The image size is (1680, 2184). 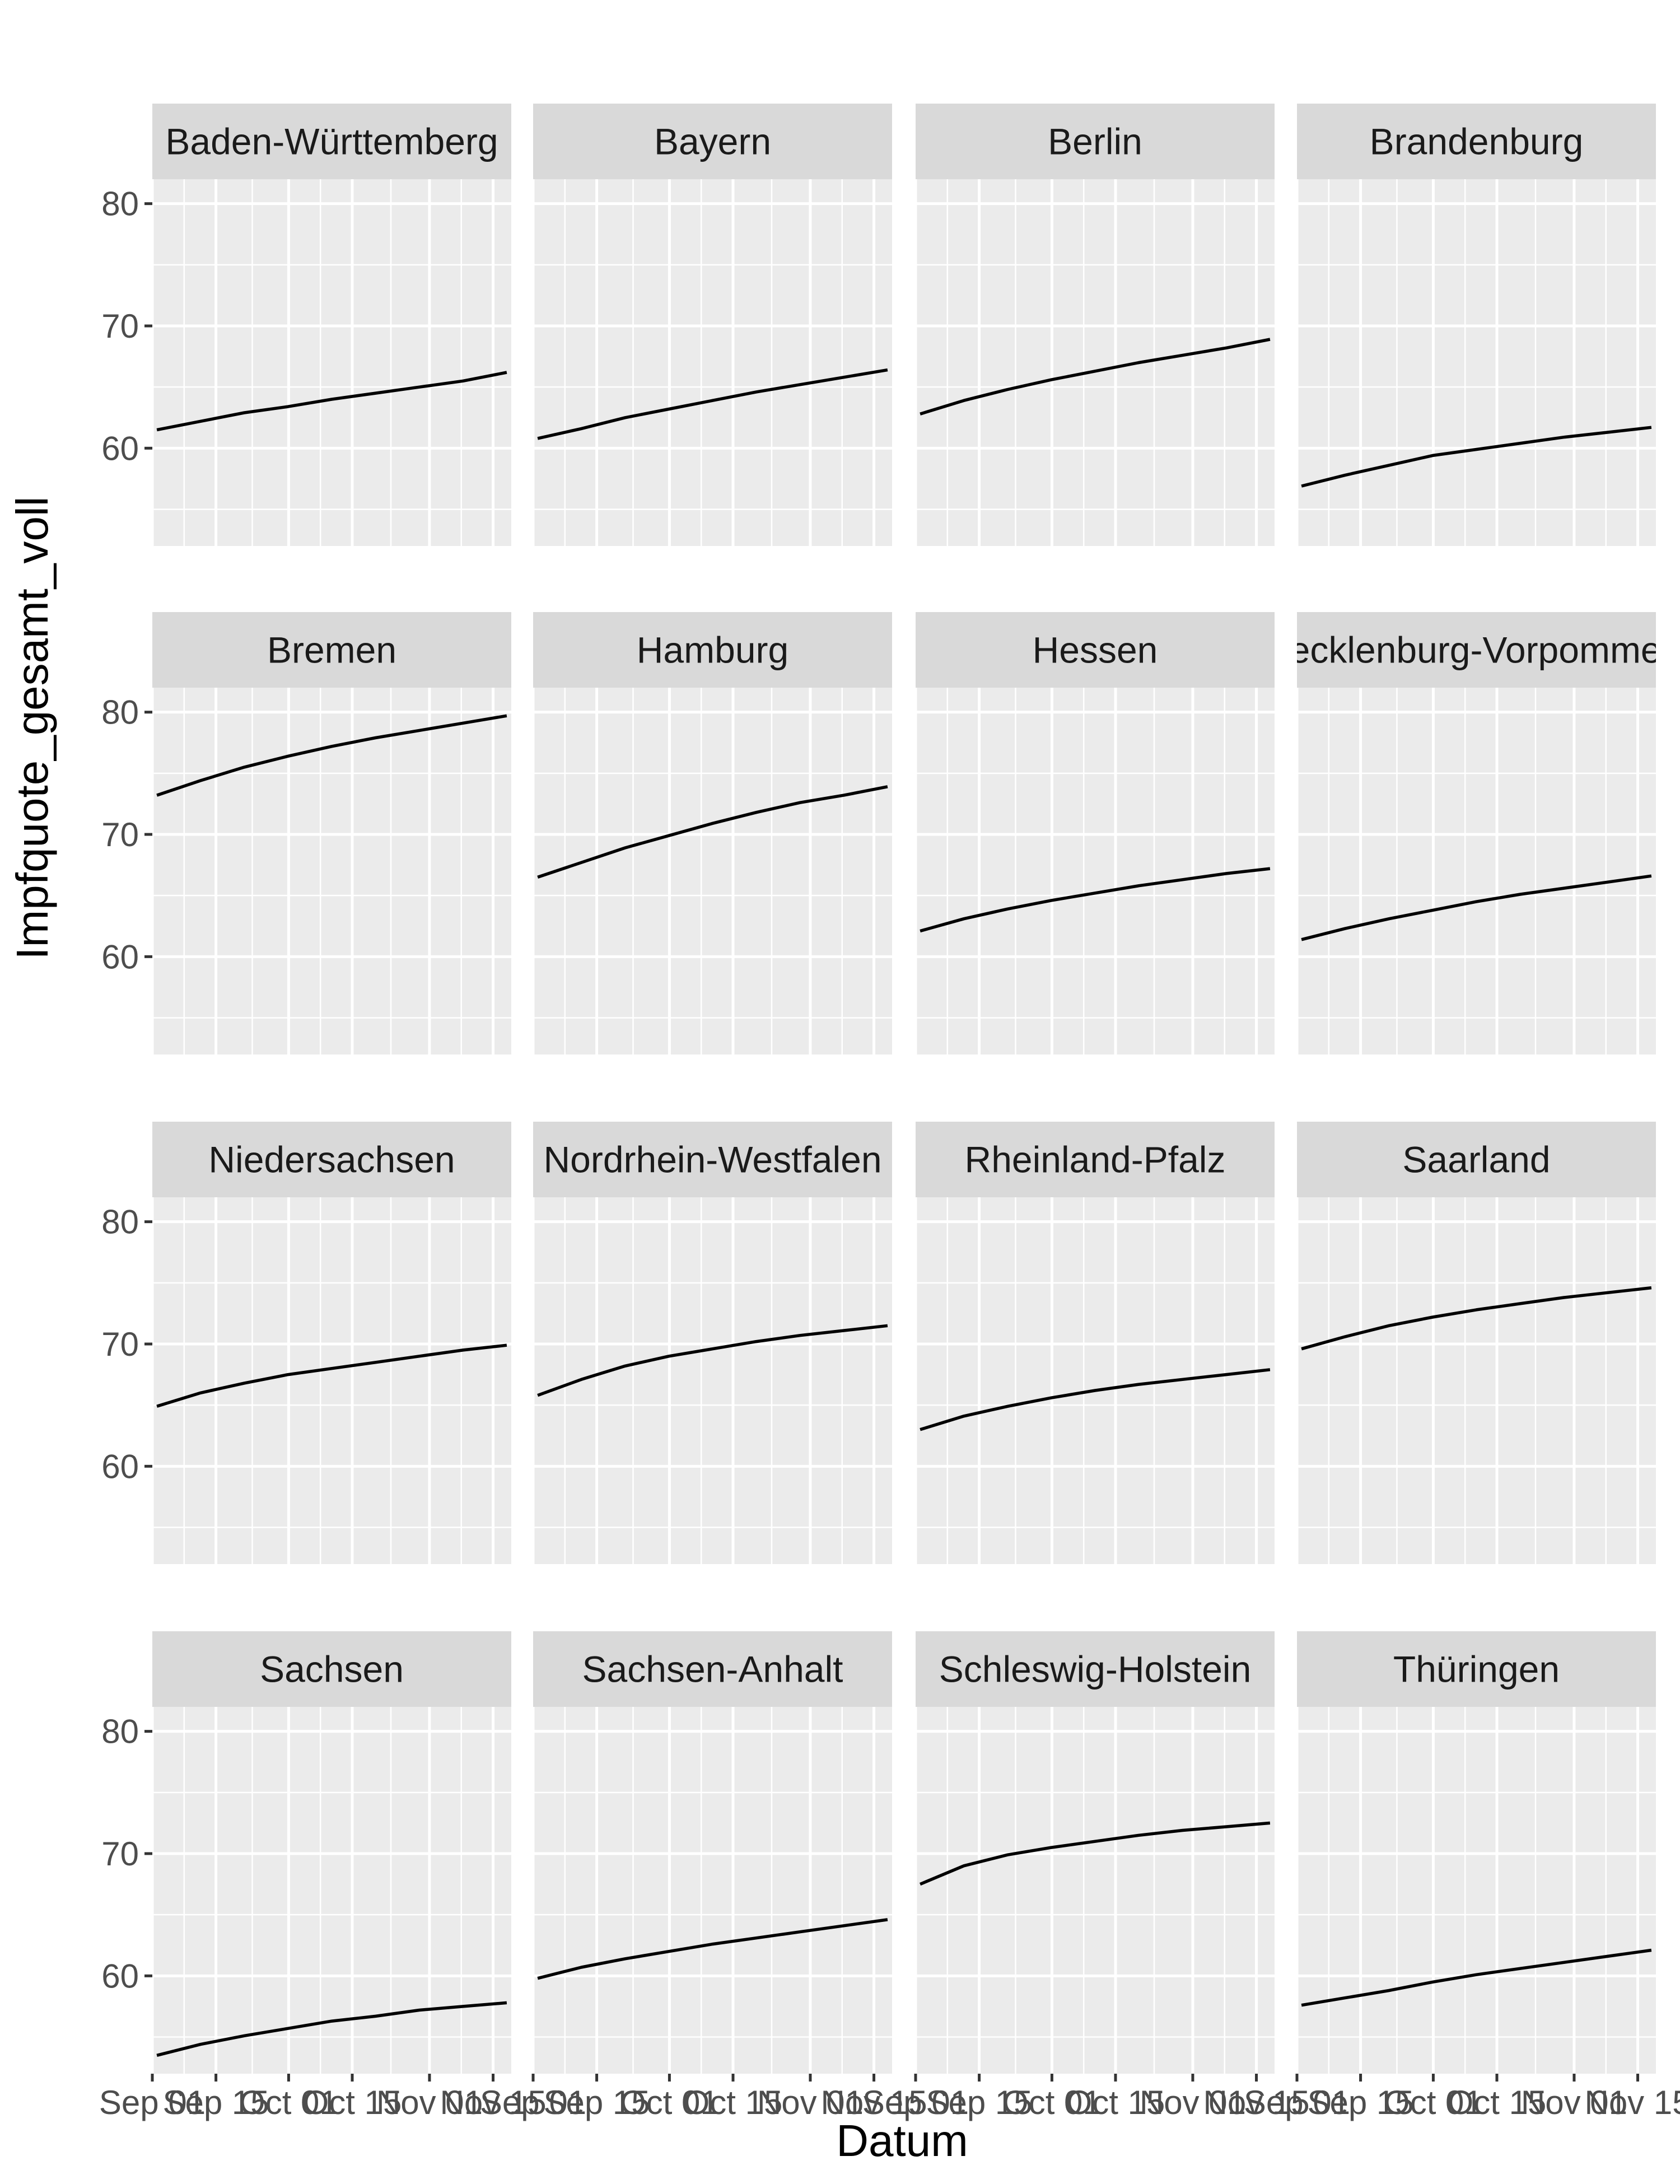 What do you see at coordinates (713, 404) in the screenshot?
I see `series-line-bayern` at bounding box center [713, 404].